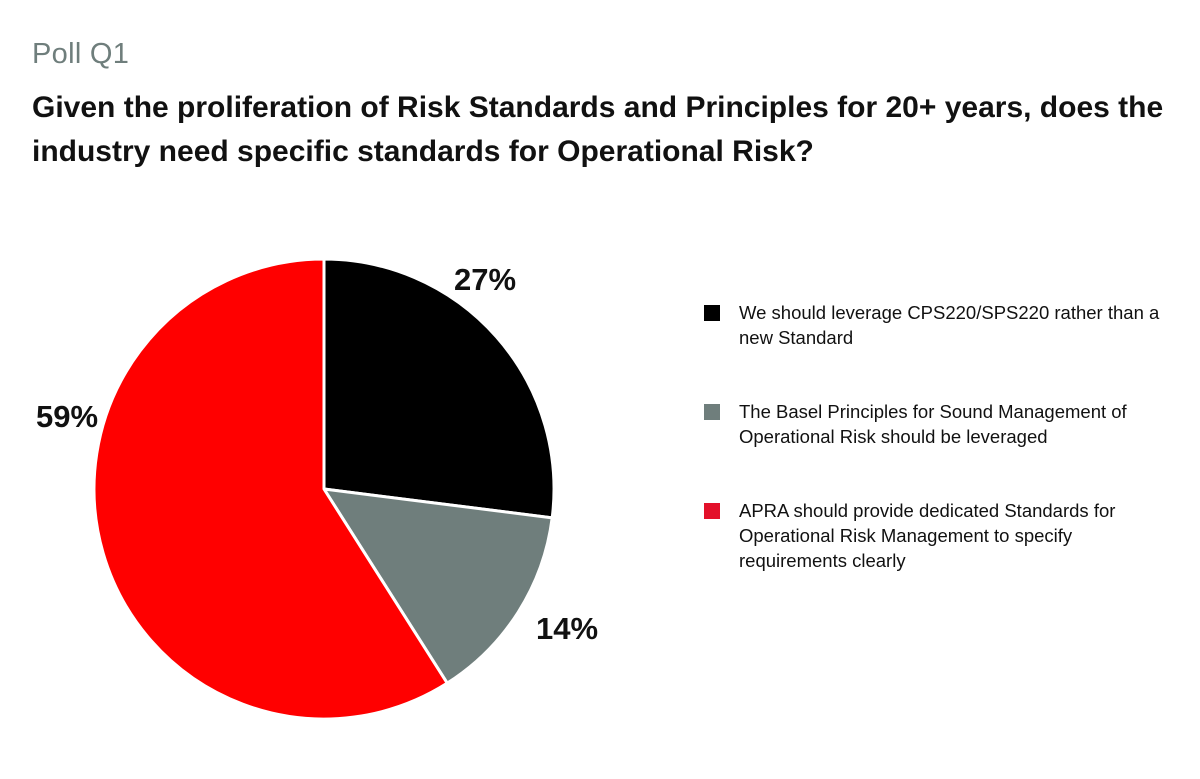 This screenshot has height=779, width=1200. I want to click on slice-percent-label-2: 14%, so click(567, 628).